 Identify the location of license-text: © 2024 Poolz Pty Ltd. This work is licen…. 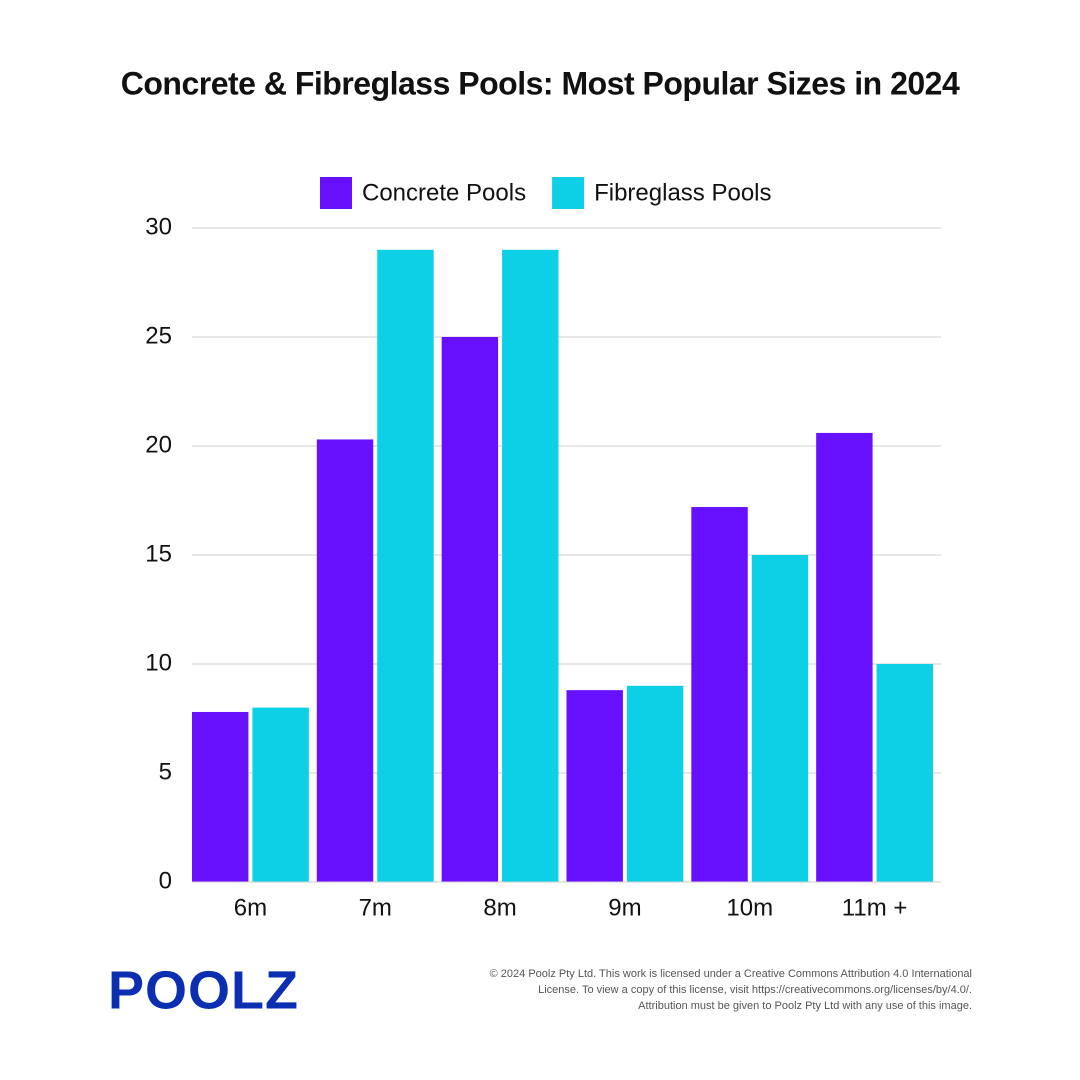
(731, 974).